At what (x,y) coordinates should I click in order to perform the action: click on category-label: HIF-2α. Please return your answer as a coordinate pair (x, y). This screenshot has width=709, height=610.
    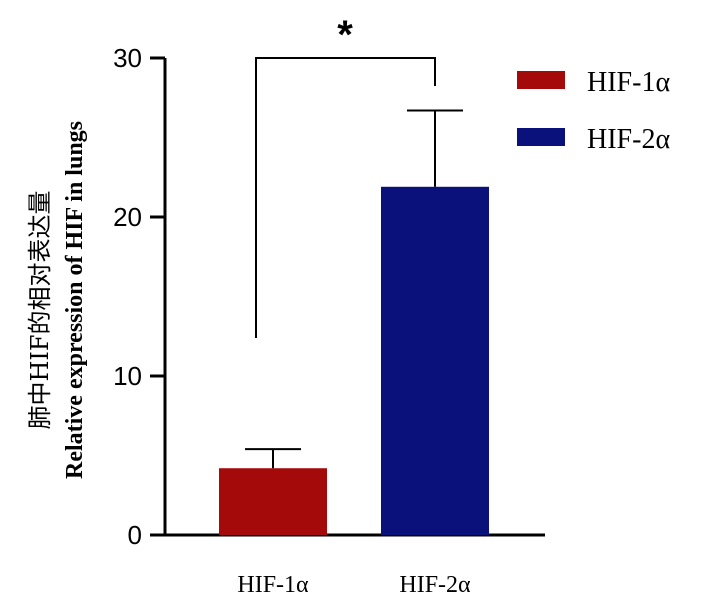
    Looking at the image, I should click on (435, 585).